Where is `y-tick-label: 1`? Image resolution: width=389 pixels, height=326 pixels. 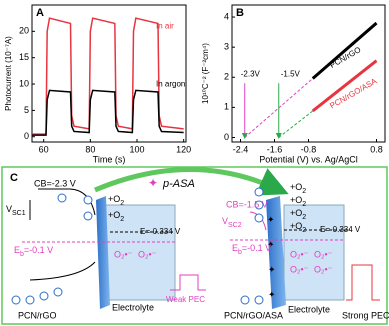
y-tick-label: 1 is located at coordinates (226, 107).